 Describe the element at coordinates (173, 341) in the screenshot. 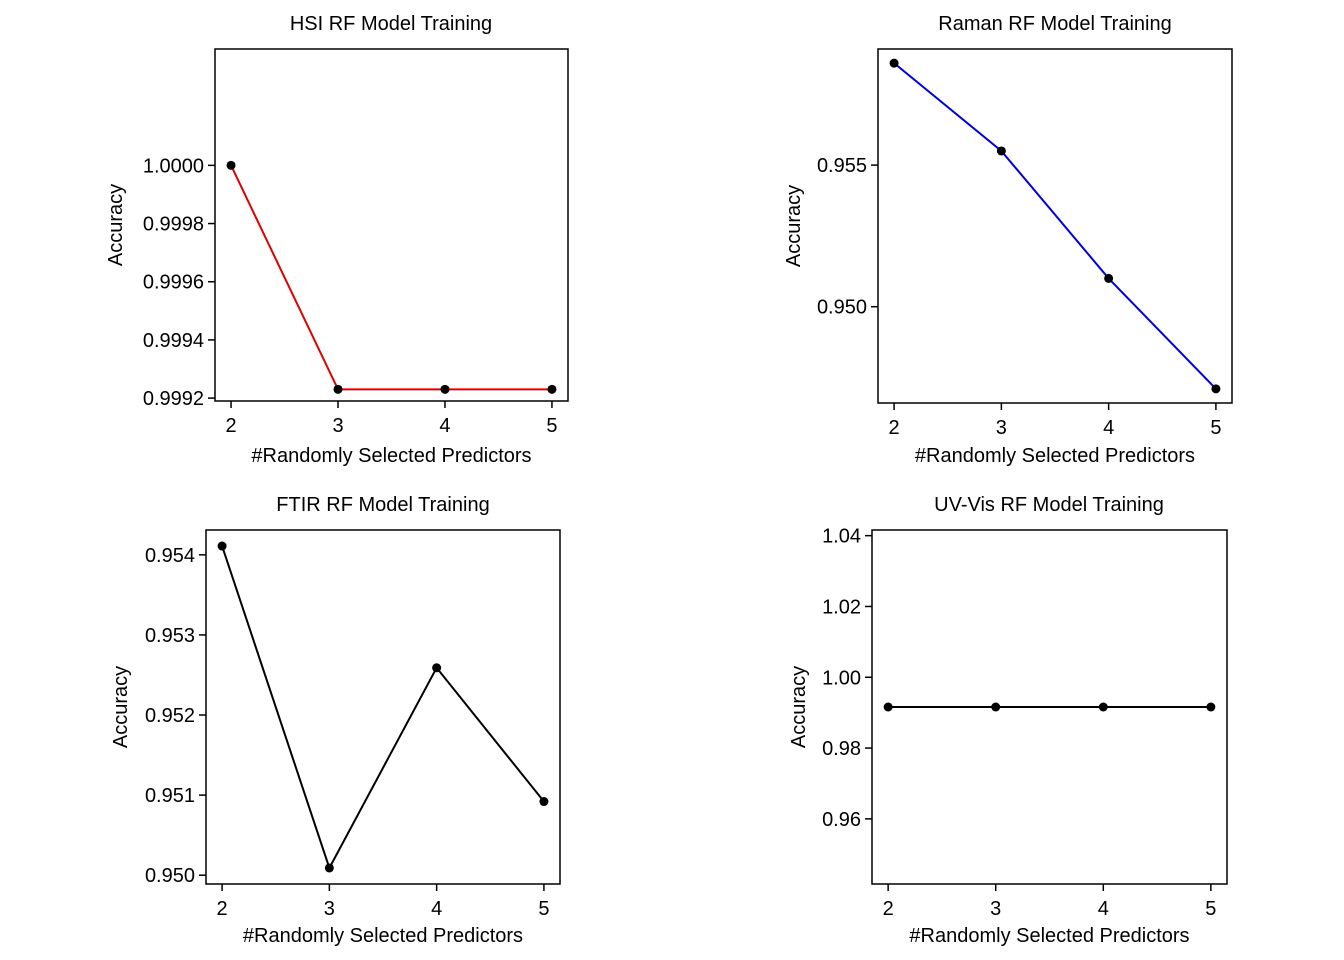

I see `y-tick-label: 0.9994` at that location.